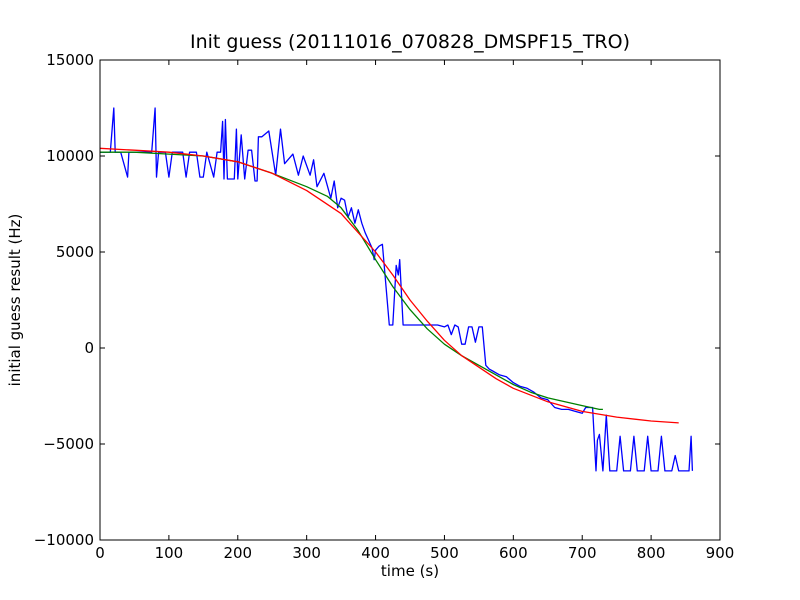 The width and height of the screenshot is (800, 600). I want to click on x-axis-label: time (s), so click(410, 571).